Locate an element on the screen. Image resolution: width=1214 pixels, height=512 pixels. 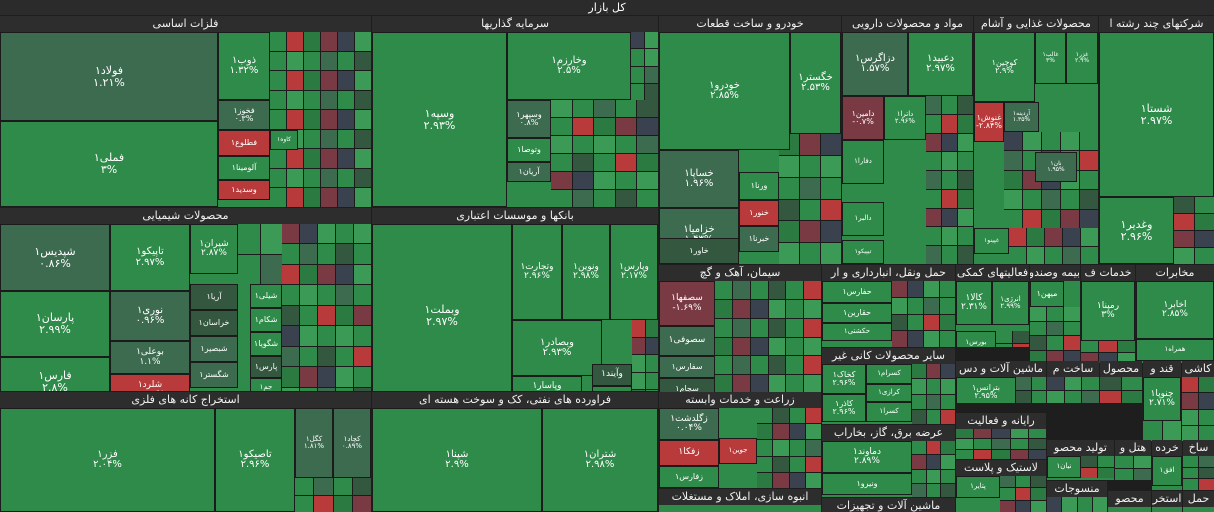
sector-title: فلزات اساسی is located at coordinates (185, 24).